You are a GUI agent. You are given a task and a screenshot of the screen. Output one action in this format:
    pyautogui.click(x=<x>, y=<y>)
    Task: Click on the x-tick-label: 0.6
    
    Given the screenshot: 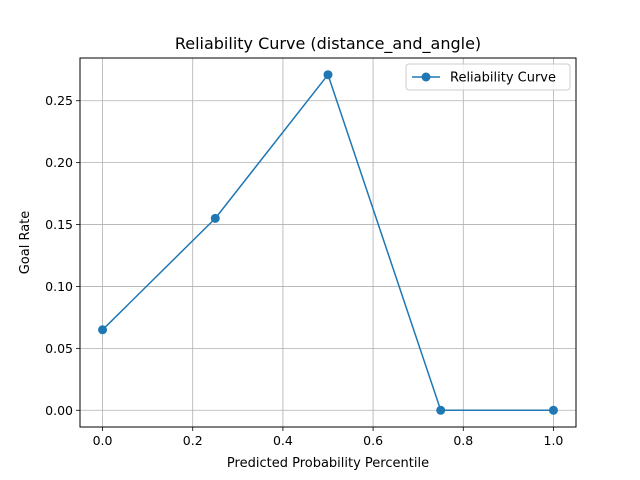 What is the action you would take?
    pyautogui.click(x=373, y=440)
    